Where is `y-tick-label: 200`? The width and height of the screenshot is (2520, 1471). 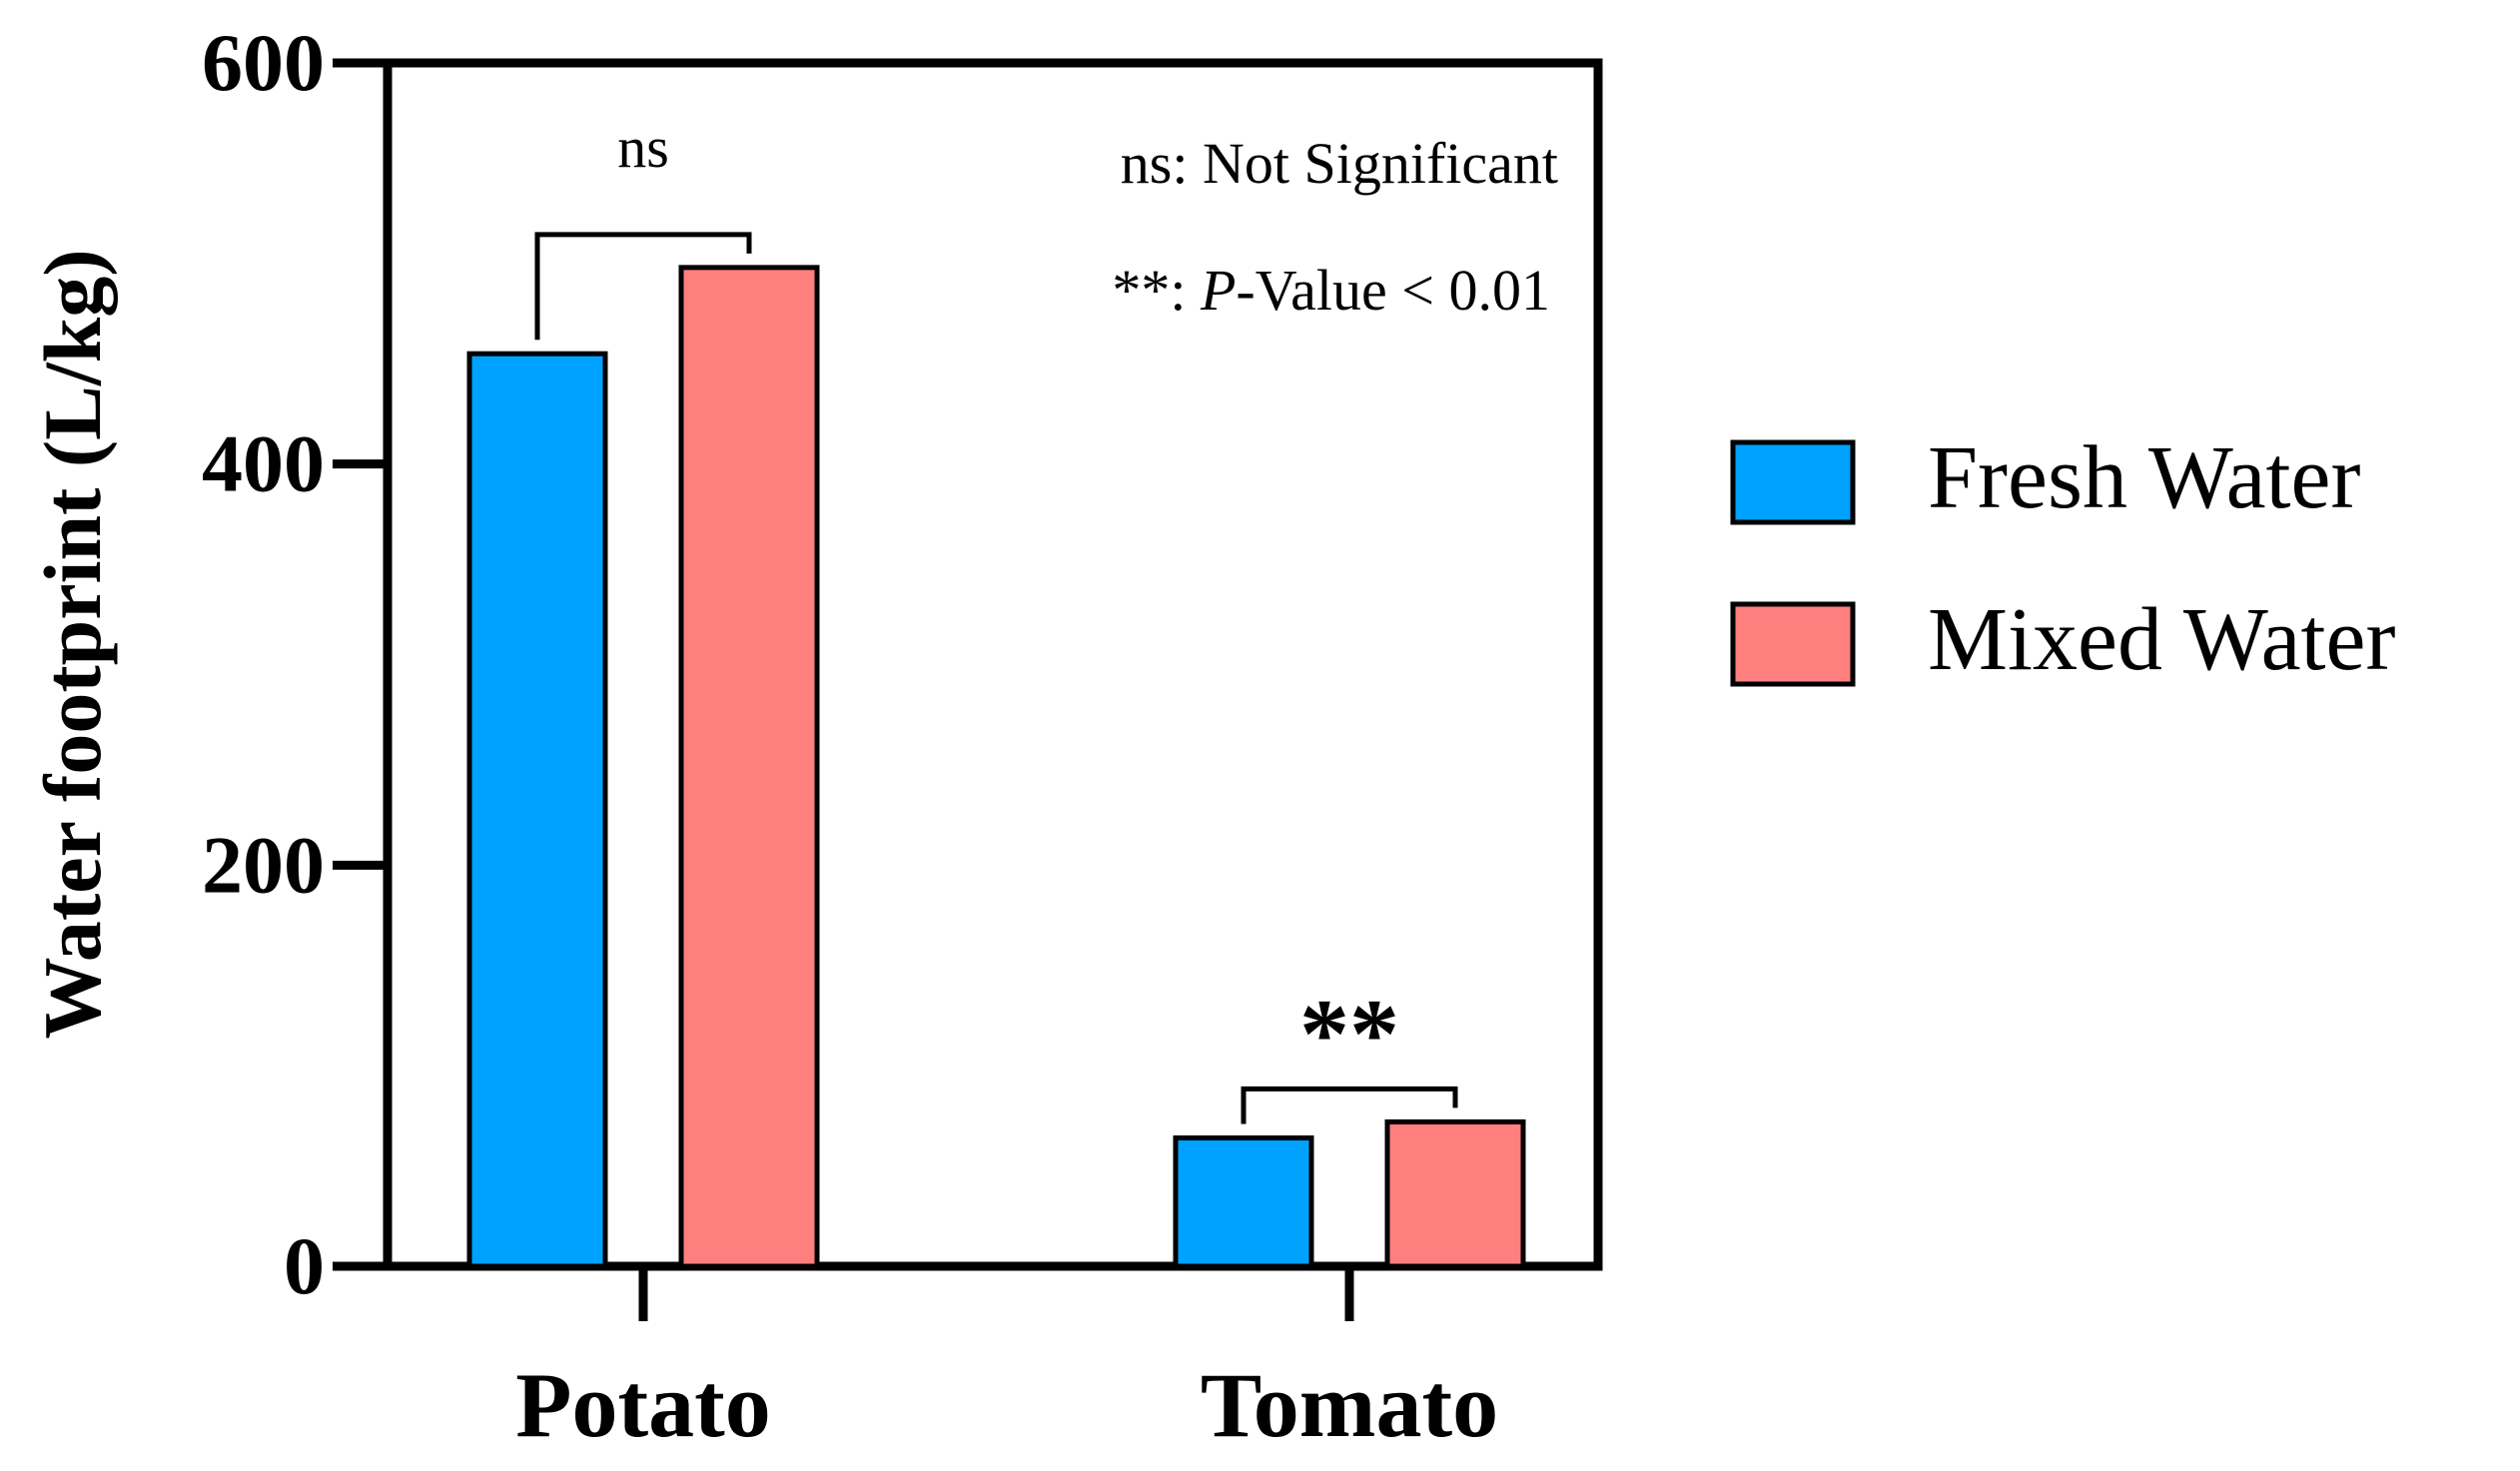 y-tick-label: 200 is located at coordinates (263, 864).